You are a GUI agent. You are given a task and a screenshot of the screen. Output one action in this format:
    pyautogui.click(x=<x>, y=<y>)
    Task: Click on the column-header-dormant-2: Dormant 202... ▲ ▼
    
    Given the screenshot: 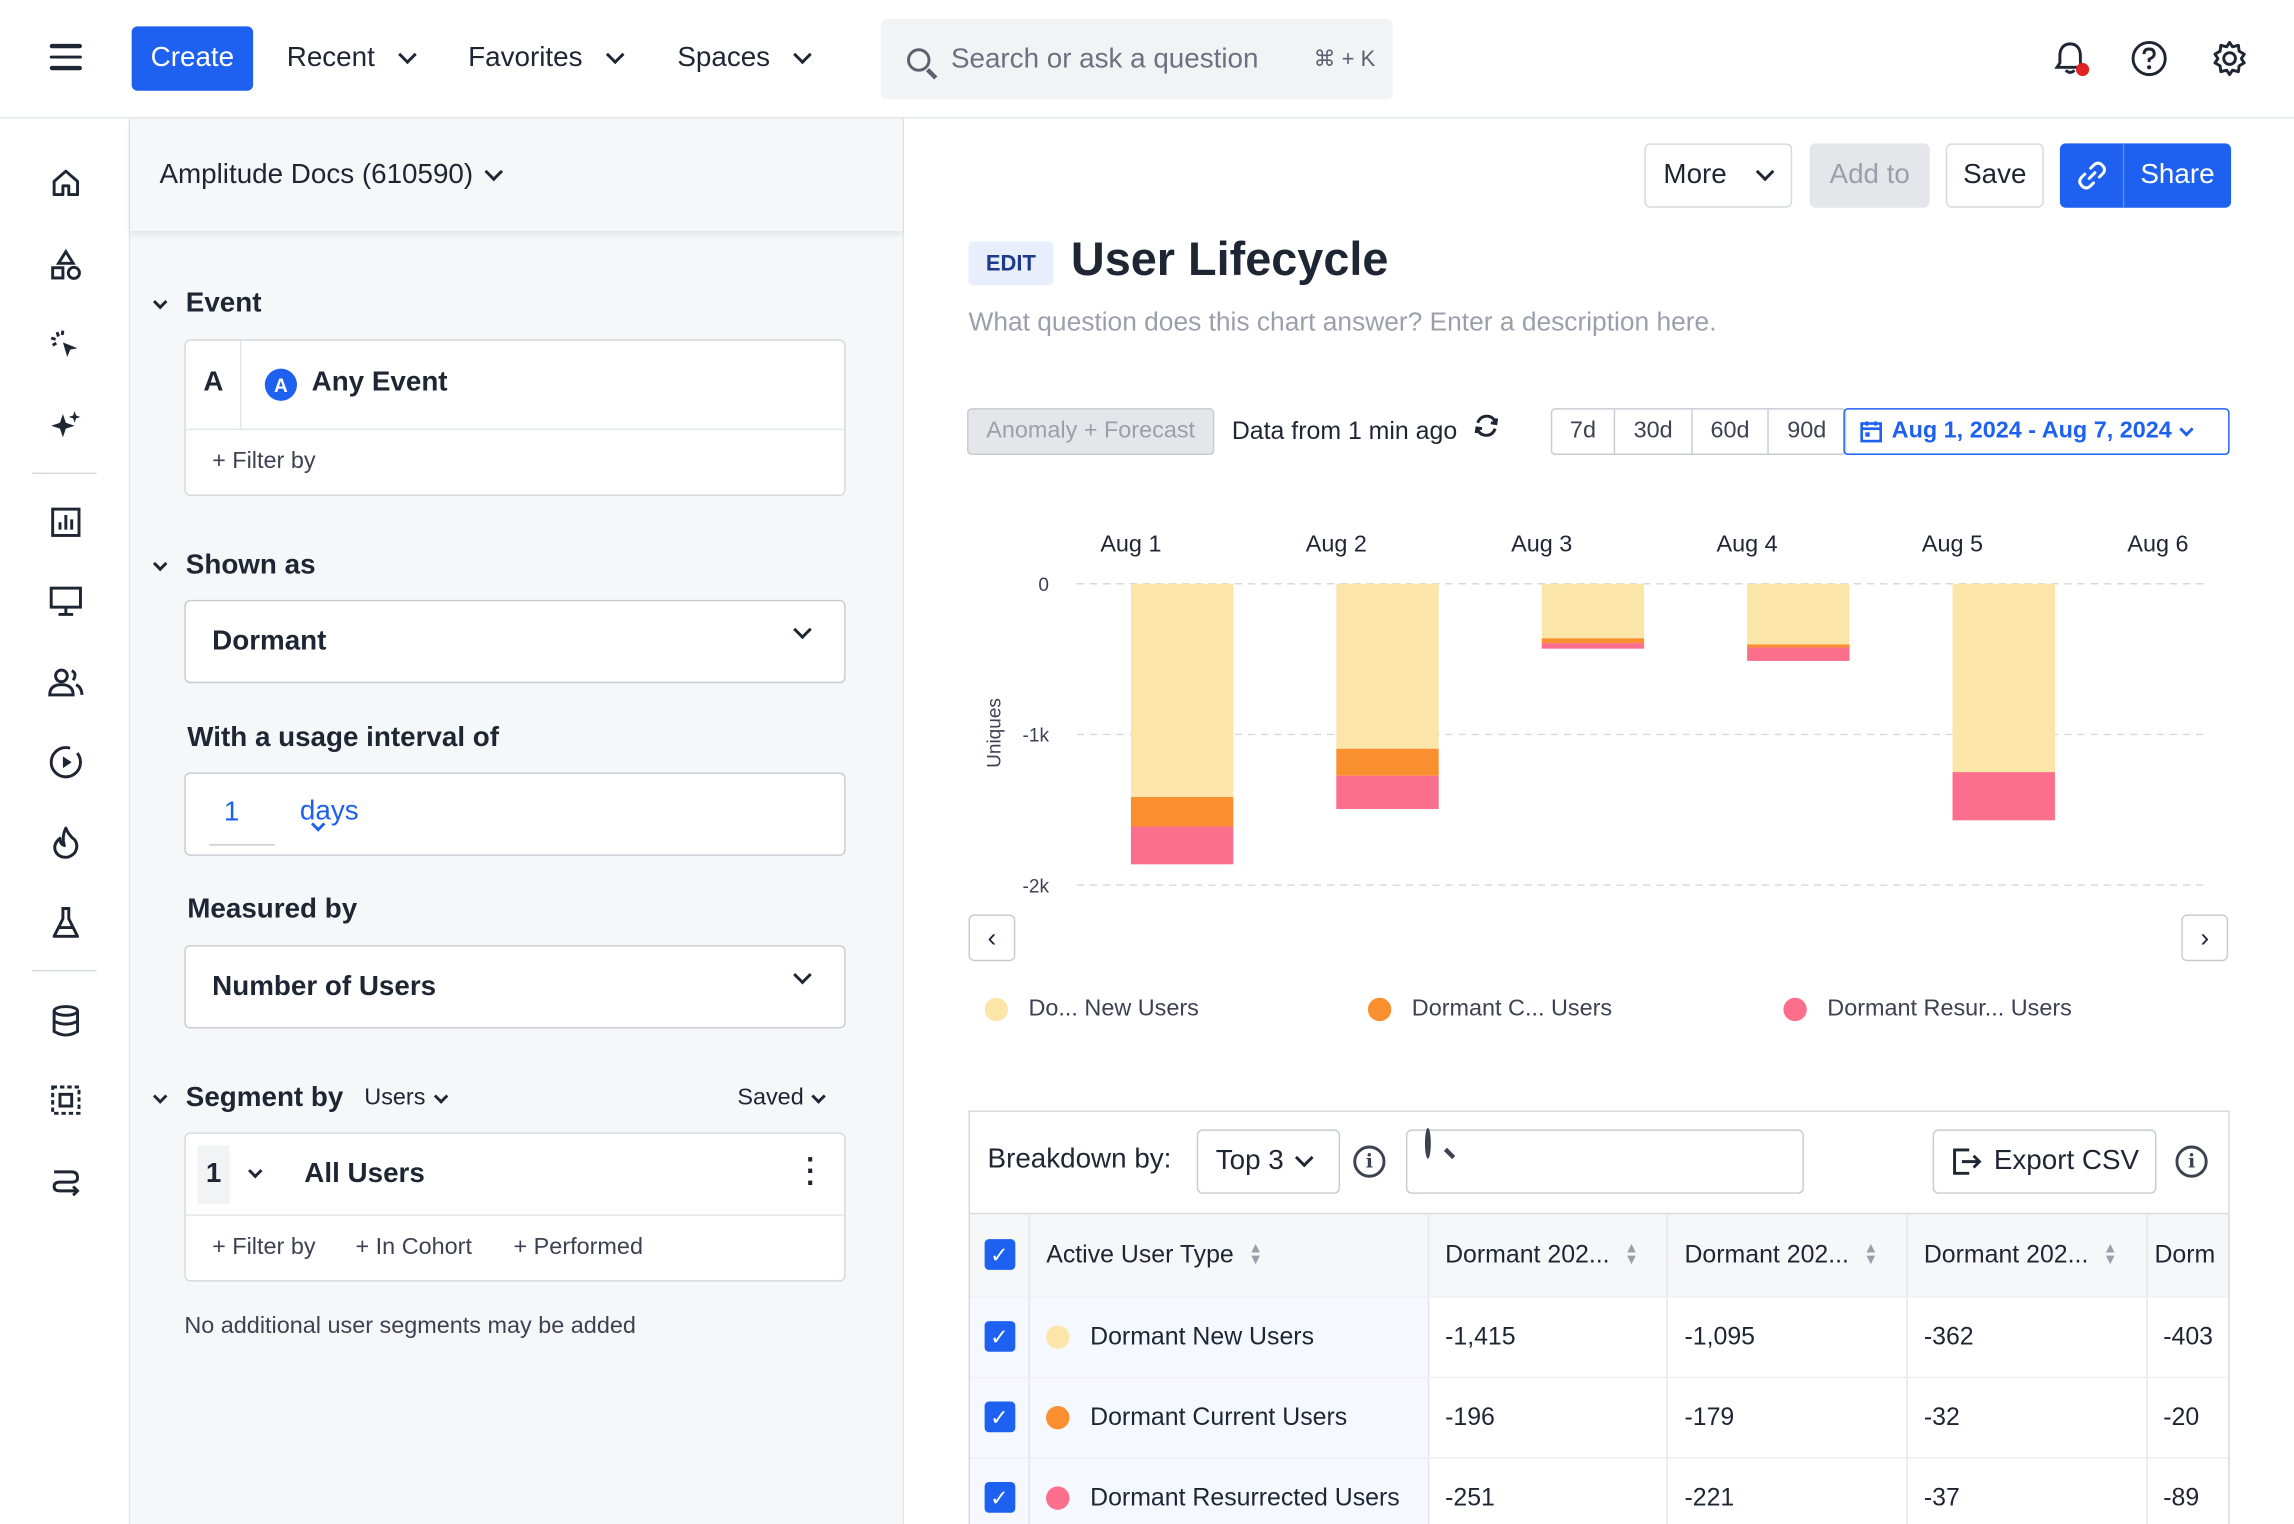 What is the action you would take?
    pyautogui.click(x=1787, y=1255)
    